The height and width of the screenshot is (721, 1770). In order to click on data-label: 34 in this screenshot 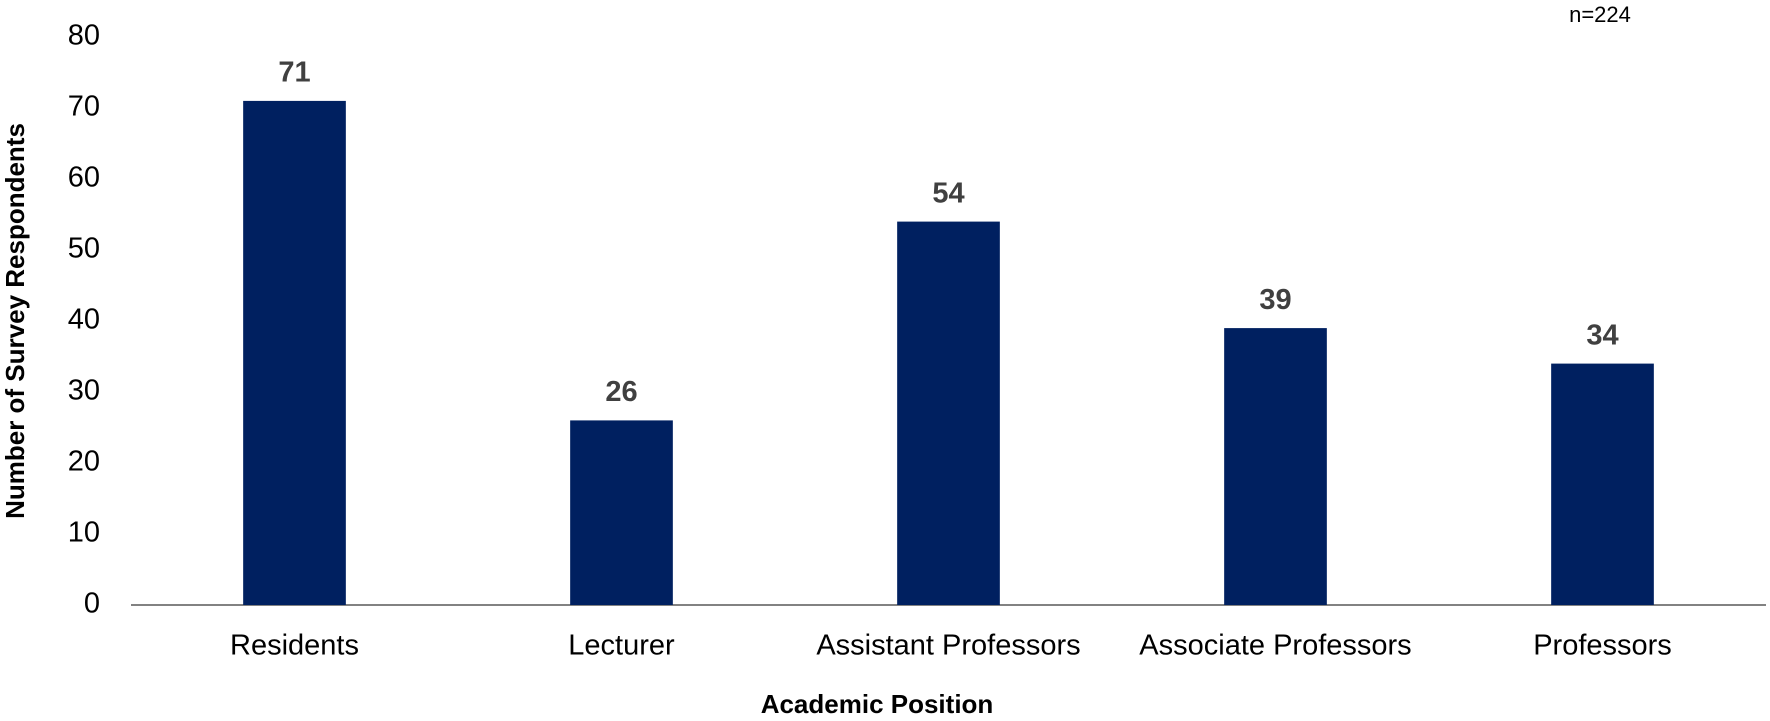, I will do `click(1602, 335)`.